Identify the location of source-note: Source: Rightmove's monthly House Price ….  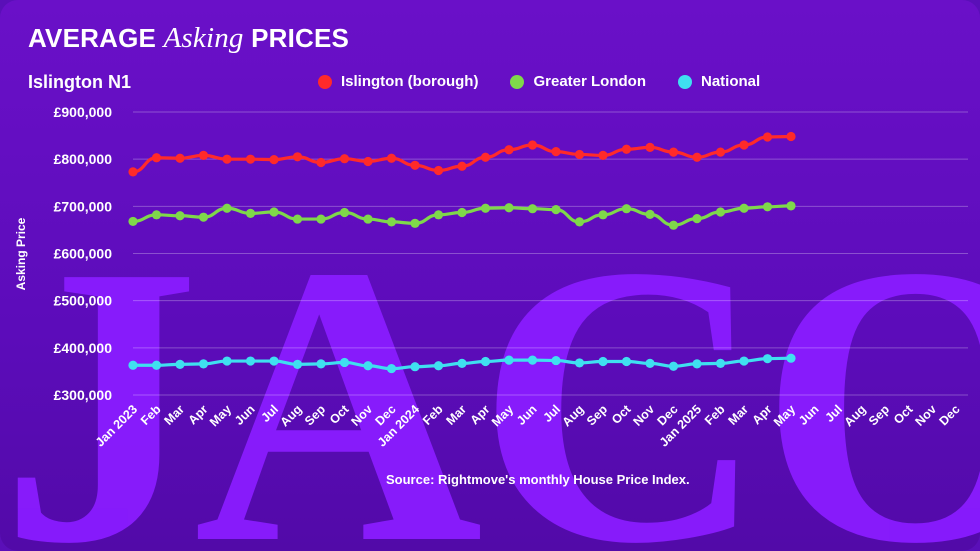
(538, 479).